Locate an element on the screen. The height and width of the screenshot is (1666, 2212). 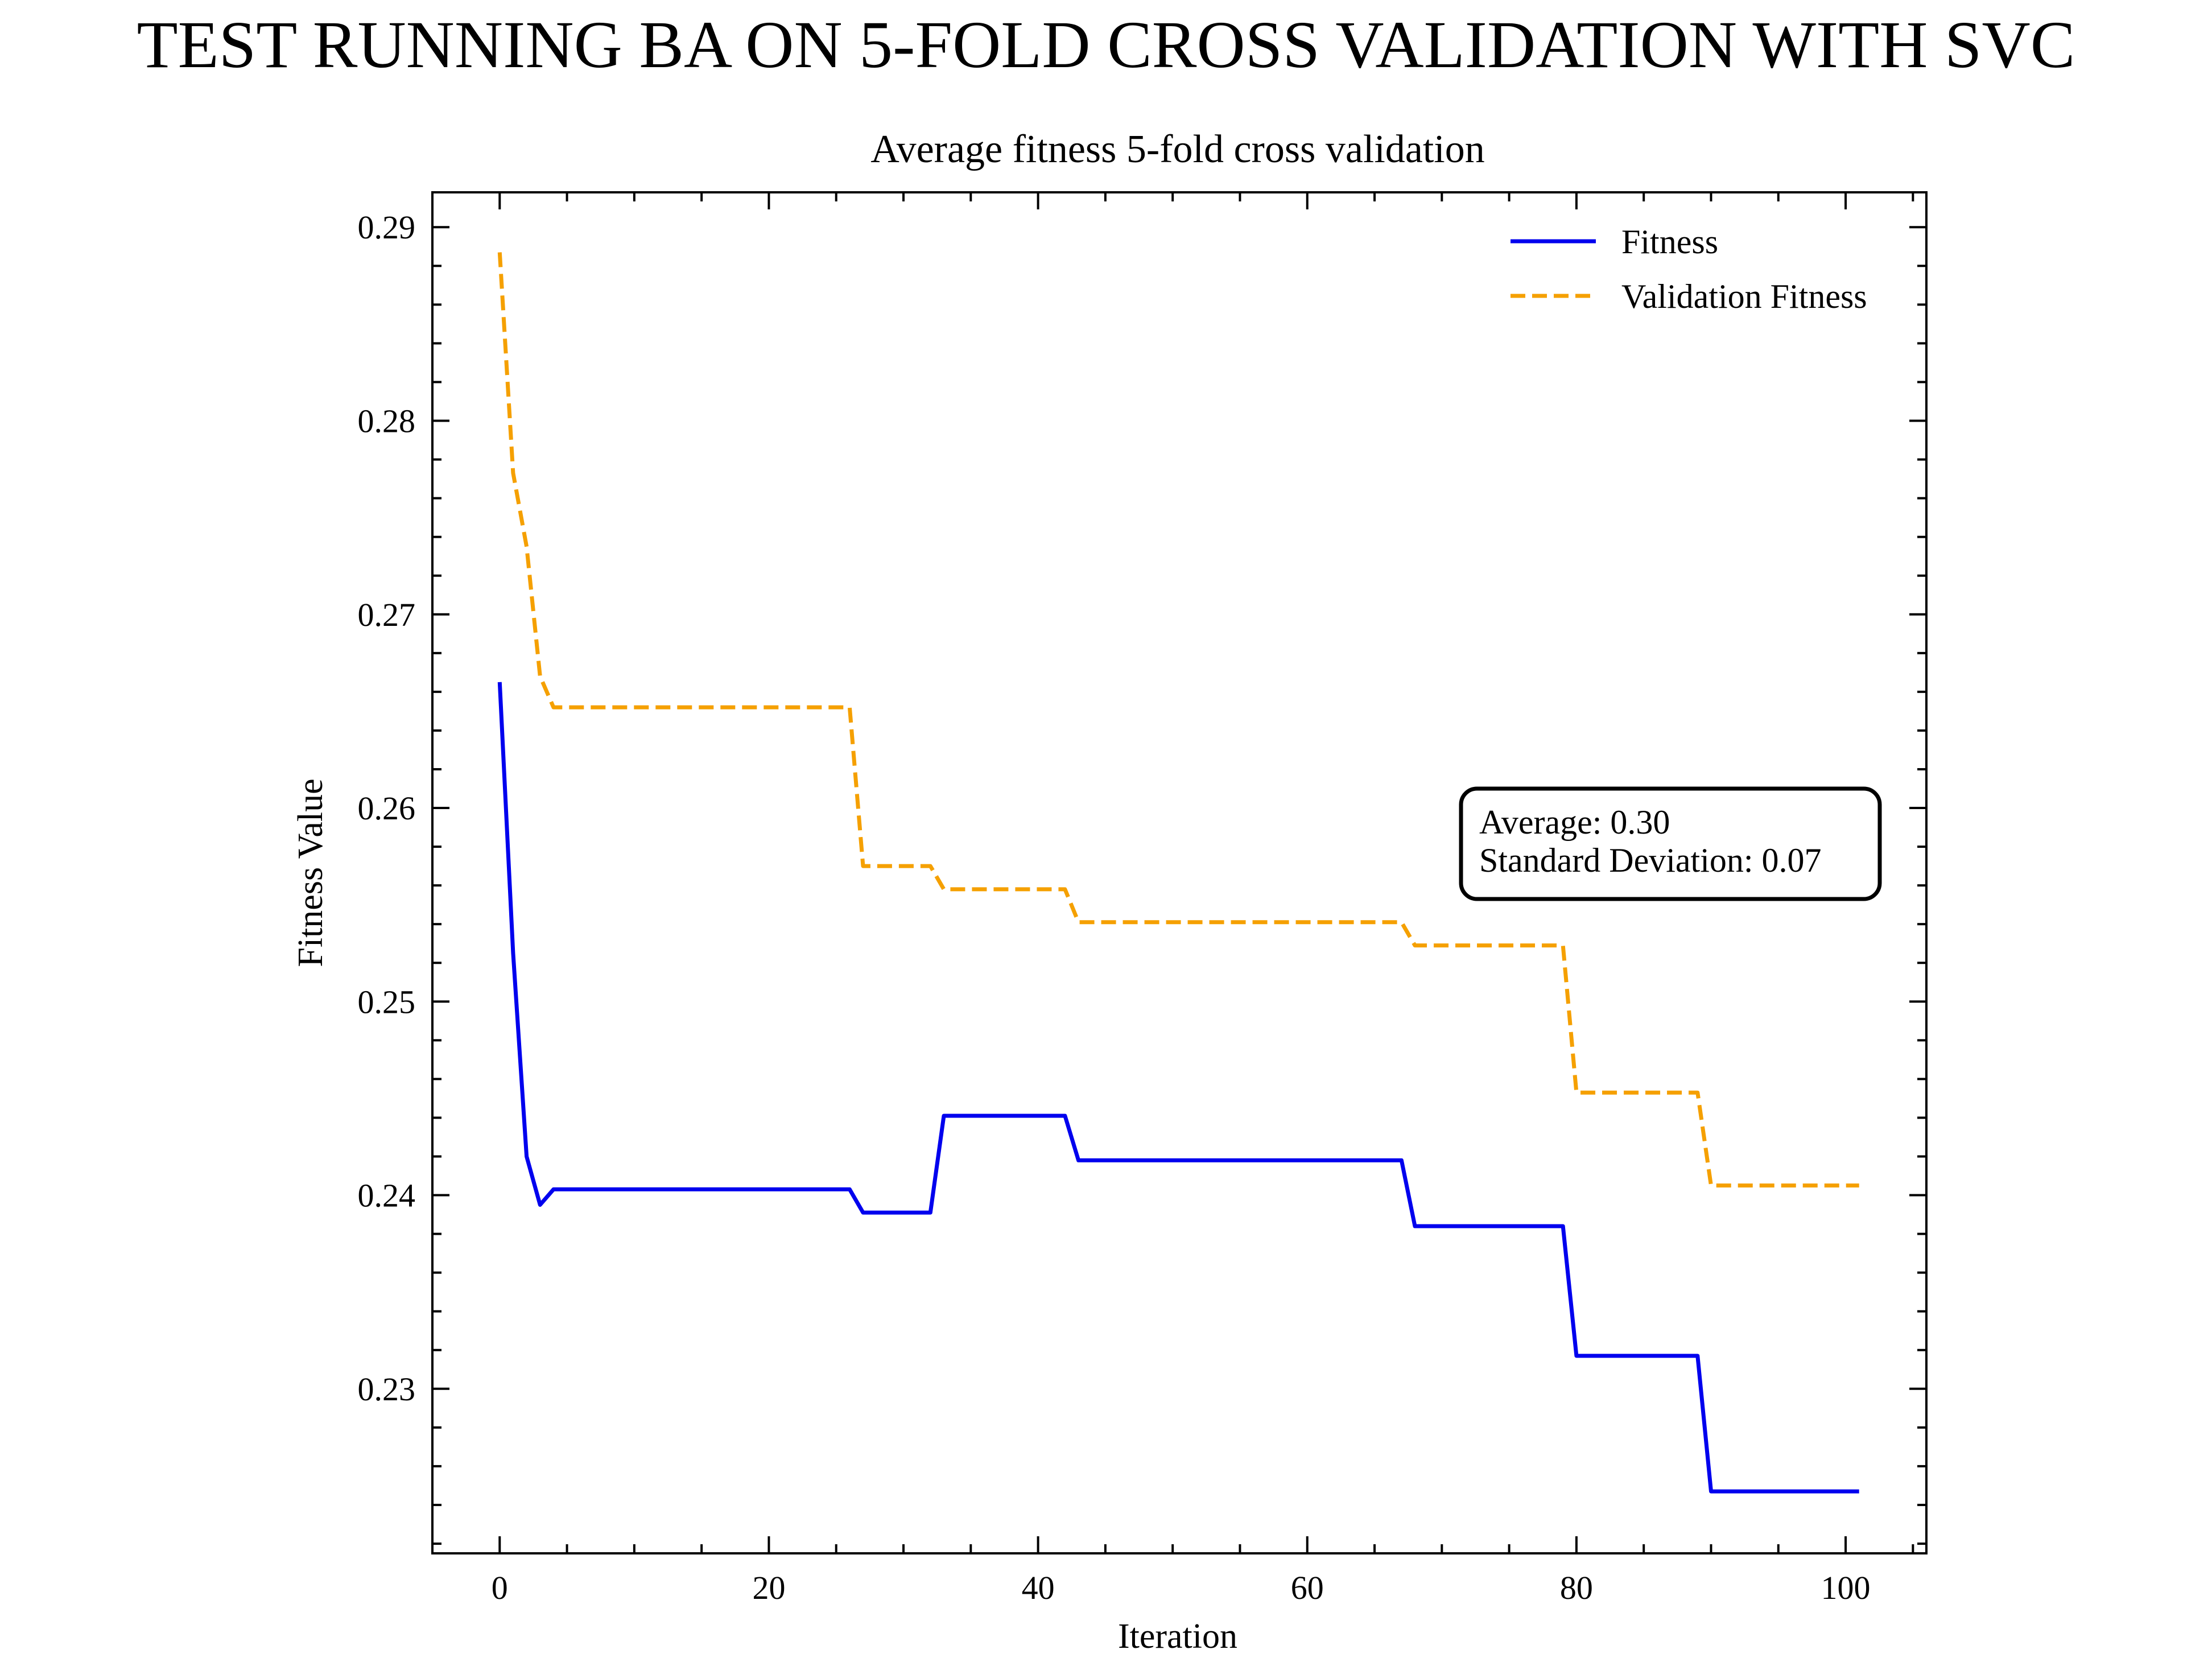
stats-annotation-box: Average: 0.30 Standard Deviation: 0.07 is located at coordinates (1671, 843).